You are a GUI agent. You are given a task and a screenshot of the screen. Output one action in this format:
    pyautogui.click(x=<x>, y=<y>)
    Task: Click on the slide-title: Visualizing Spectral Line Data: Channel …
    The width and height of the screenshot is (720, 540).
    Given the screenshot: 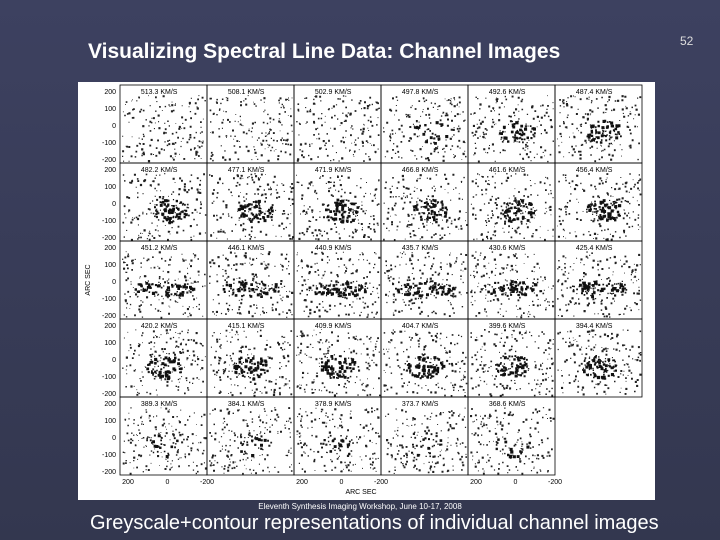 What is the action you would take?
    pyautogui.click(x=324, y=51)
    